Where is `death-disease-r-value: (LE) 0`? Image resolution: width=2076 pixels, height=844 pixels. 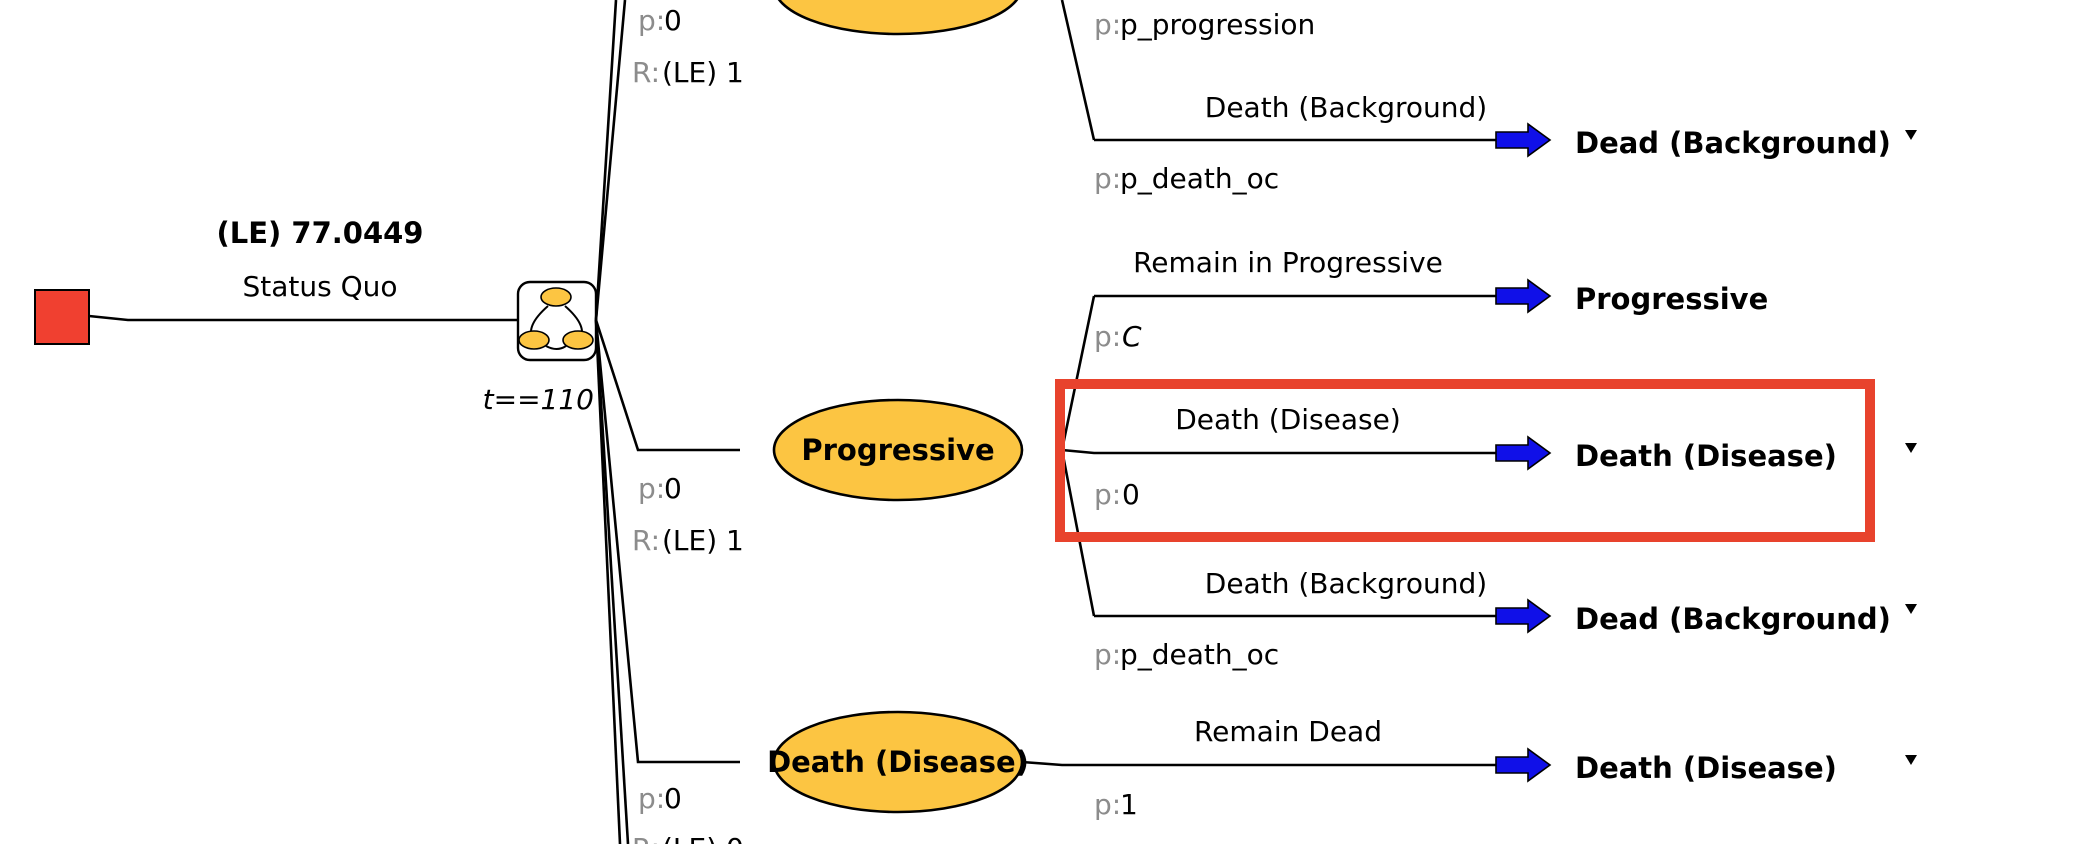 death-disease-r-value: (LE) 0 is located at coordinates (703, 838).